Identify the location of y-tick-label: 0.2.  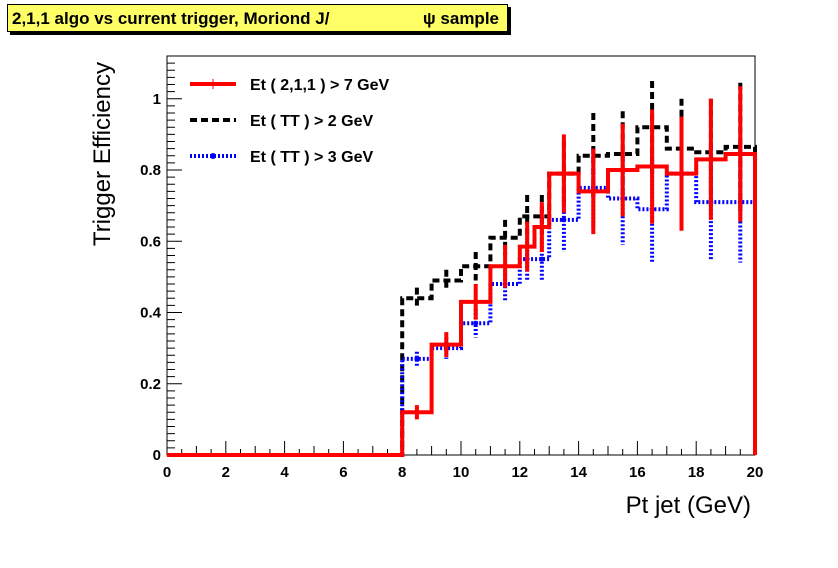
(150, 384).